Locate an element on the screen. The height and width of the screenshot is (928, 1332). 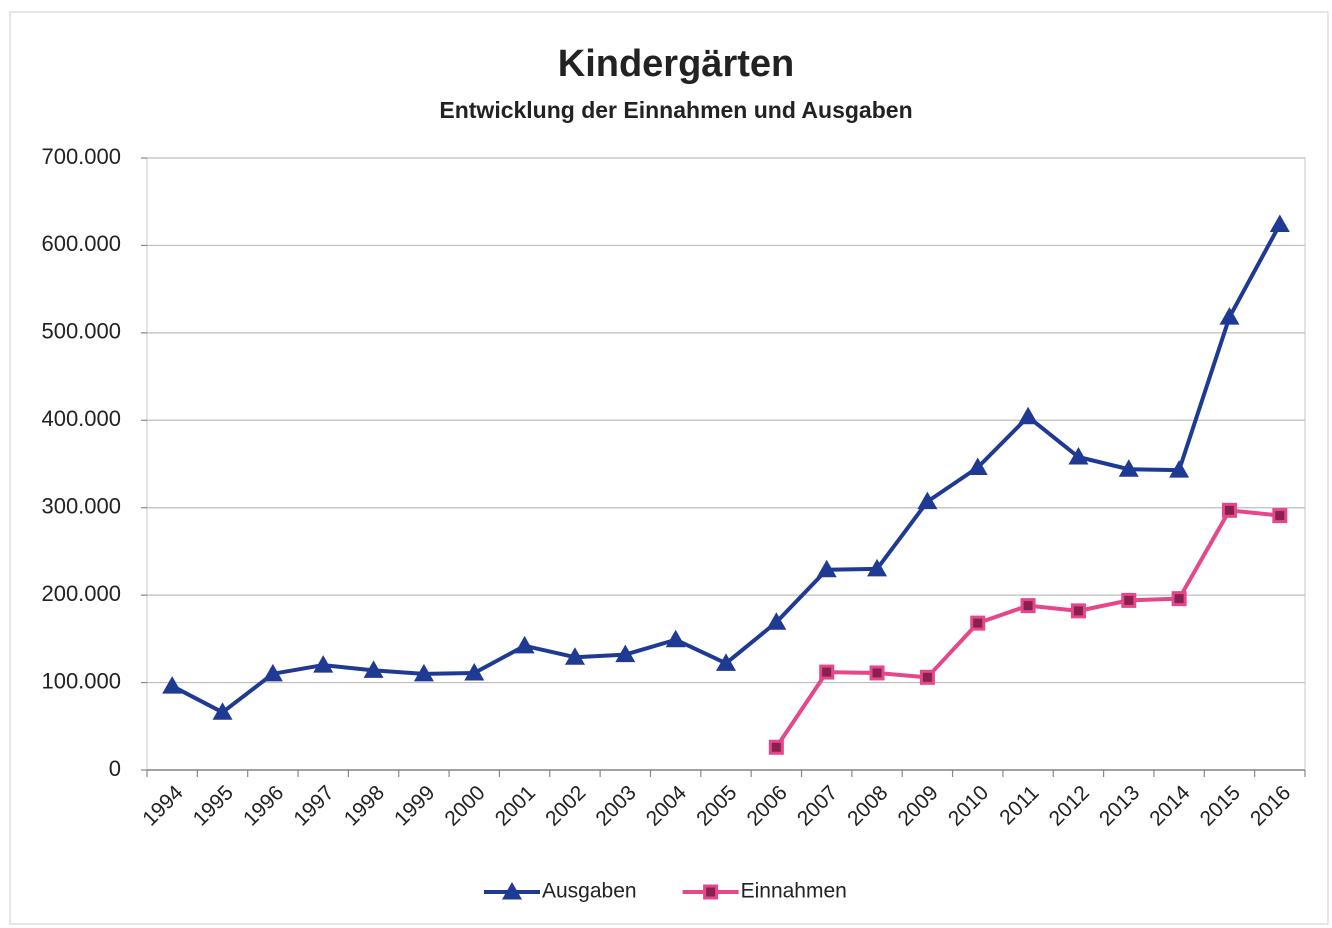
x-tick-label: 2007 is located at coordinates (817, 805).